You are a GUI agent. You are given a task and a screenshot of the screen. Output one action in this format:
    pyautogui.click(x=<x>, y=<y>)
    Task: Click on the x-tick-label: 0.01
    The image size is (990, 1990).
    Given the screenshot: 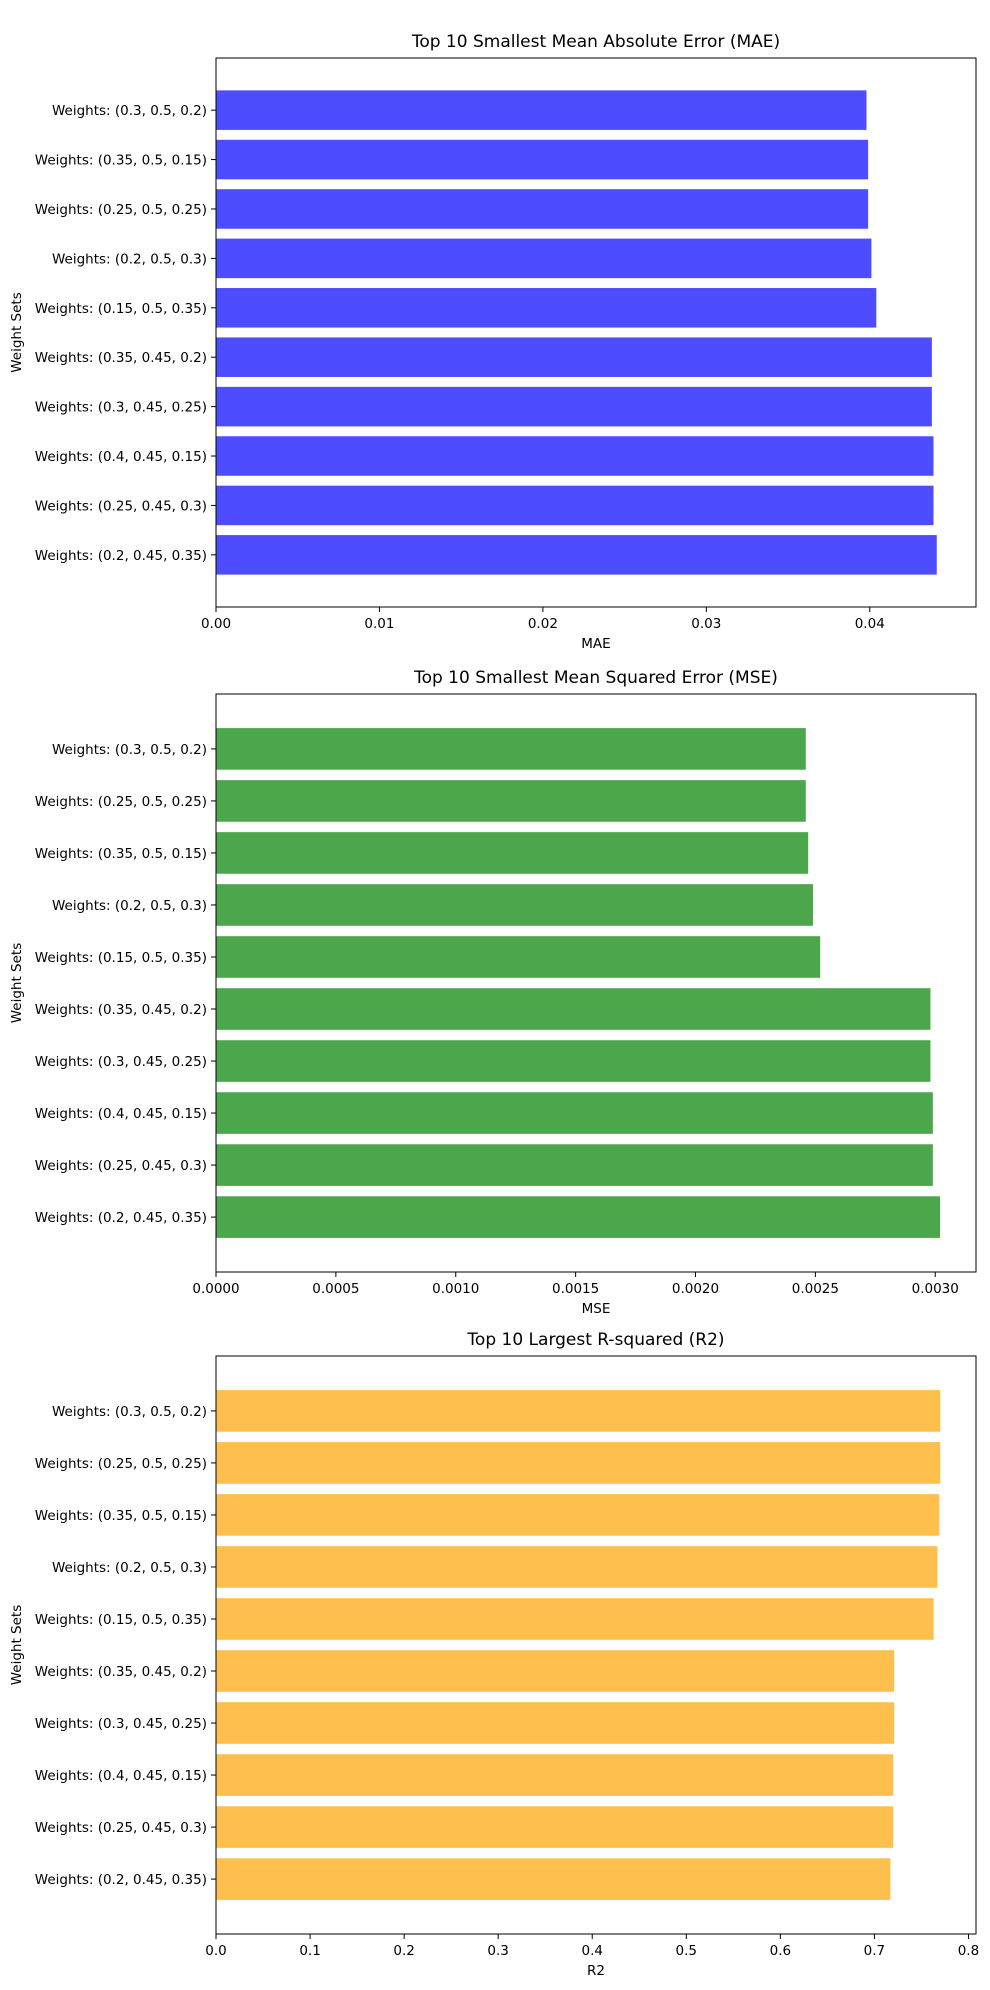 What is the action you would take?
    pyautogui.click(x=379, y=624)
    